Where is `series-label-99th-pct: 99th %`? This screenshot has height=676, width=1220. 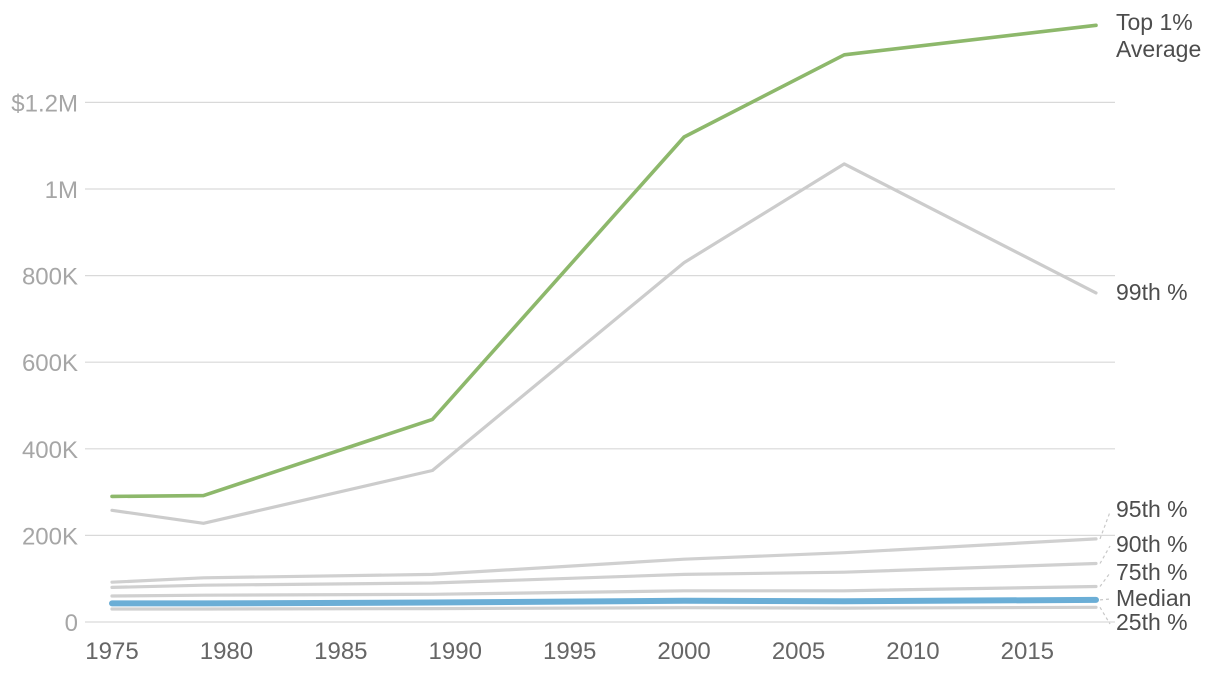 series-label-99th-pct: 99th % is located at coordinates (1152, 292).